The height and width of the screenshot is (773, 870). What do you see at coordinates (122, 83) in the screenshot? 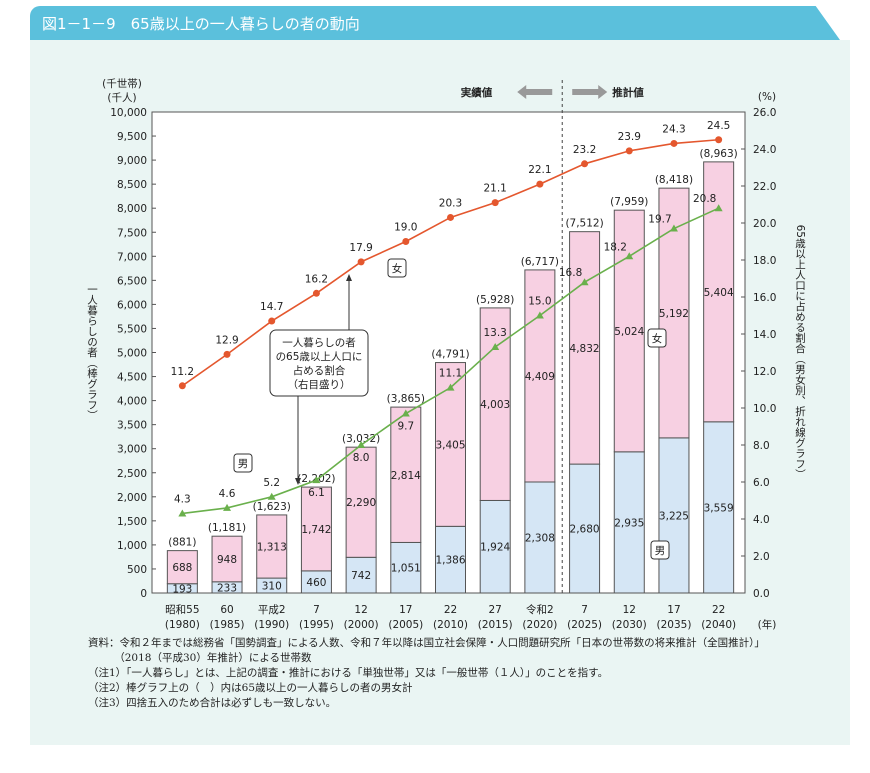
I see `left-unit: (千世帯)` at bounding box center [122, 83].